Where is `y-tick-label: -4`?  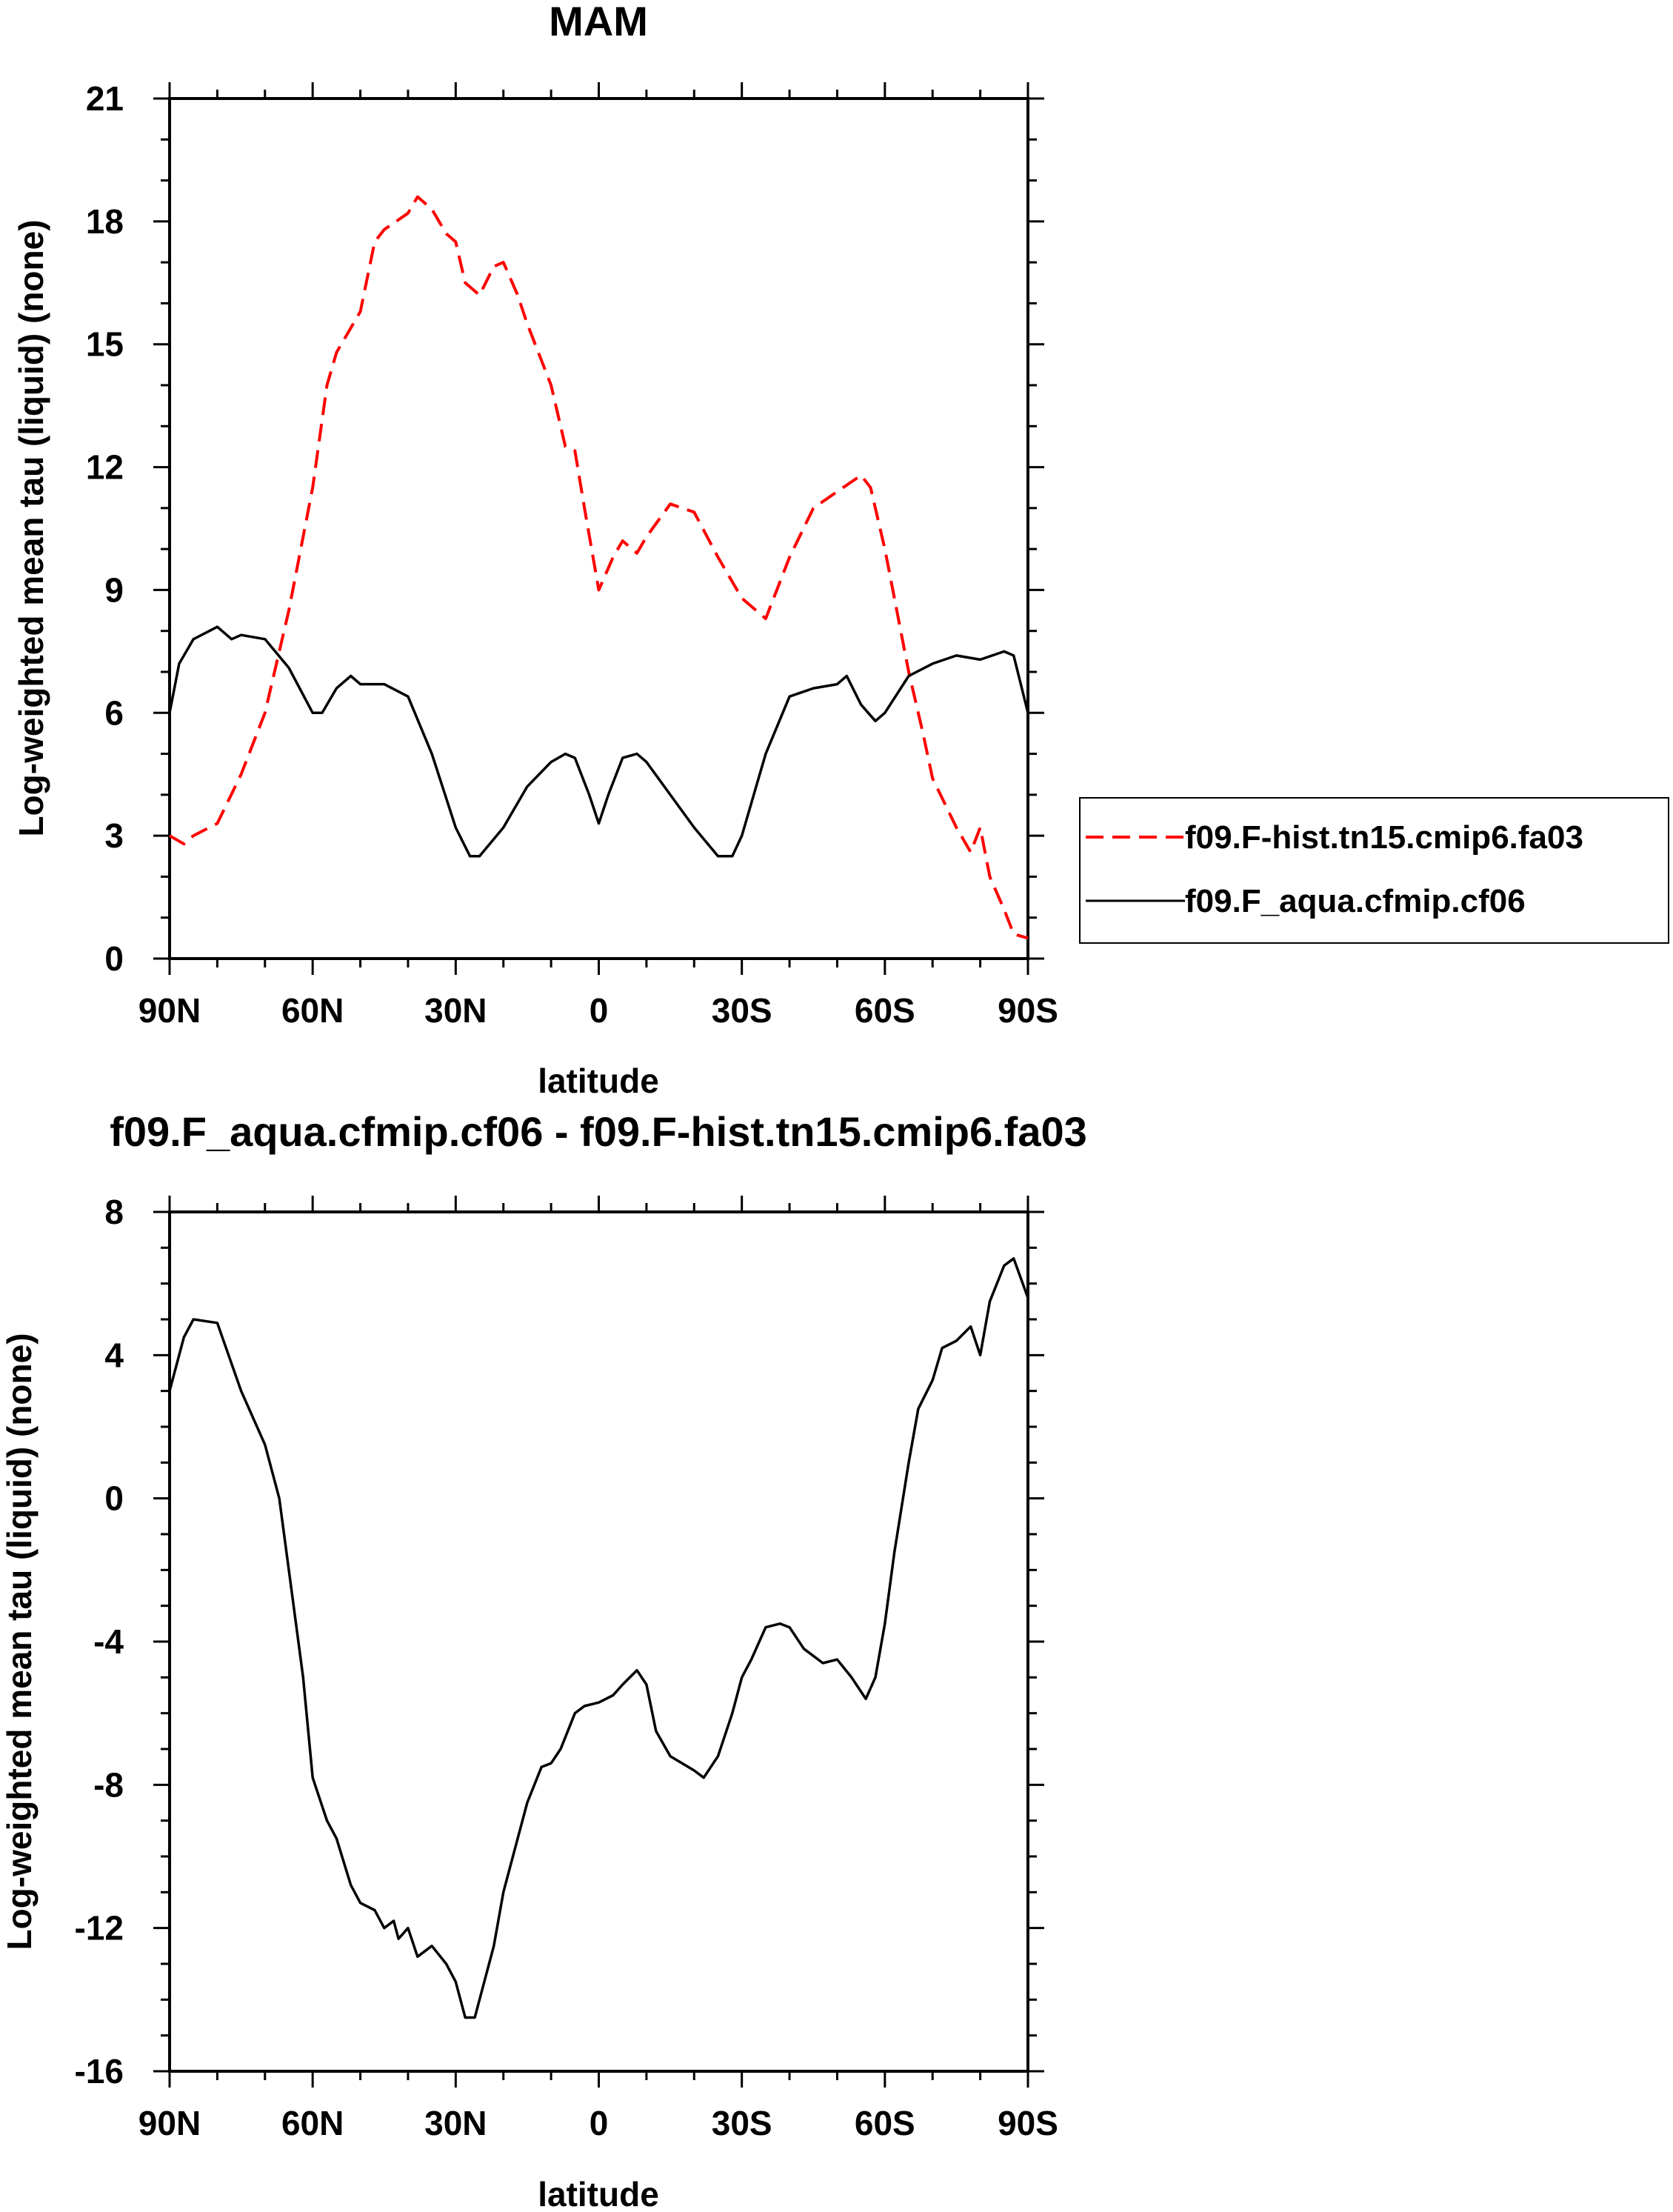
y-tick-label: -4 is located at coordinates (108, 1641).